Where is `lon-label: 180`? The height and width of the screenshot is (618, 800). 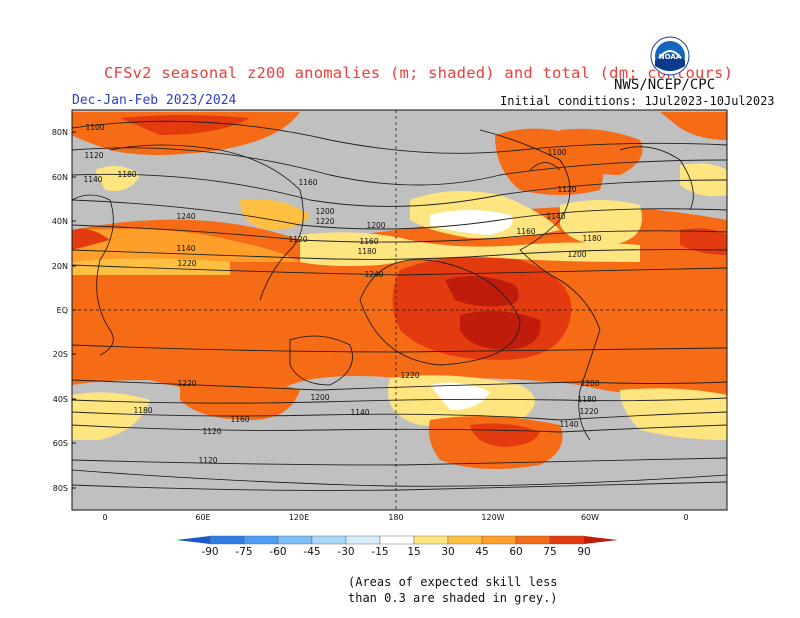
lon-label: 180 is located at coordinates (395, 517).